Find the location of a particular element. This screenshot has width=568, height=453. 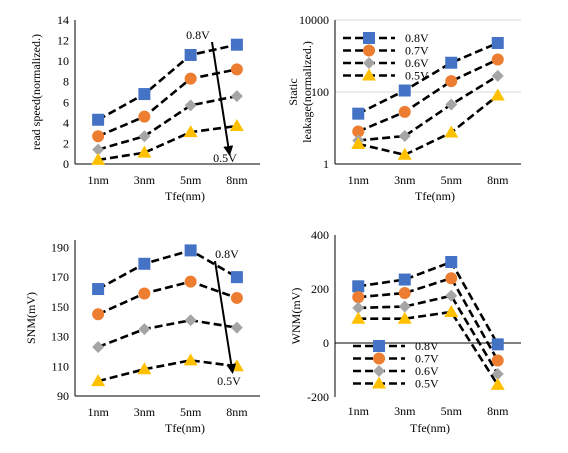

x-tick-label: 5nm is located at coordinates (452, 411).